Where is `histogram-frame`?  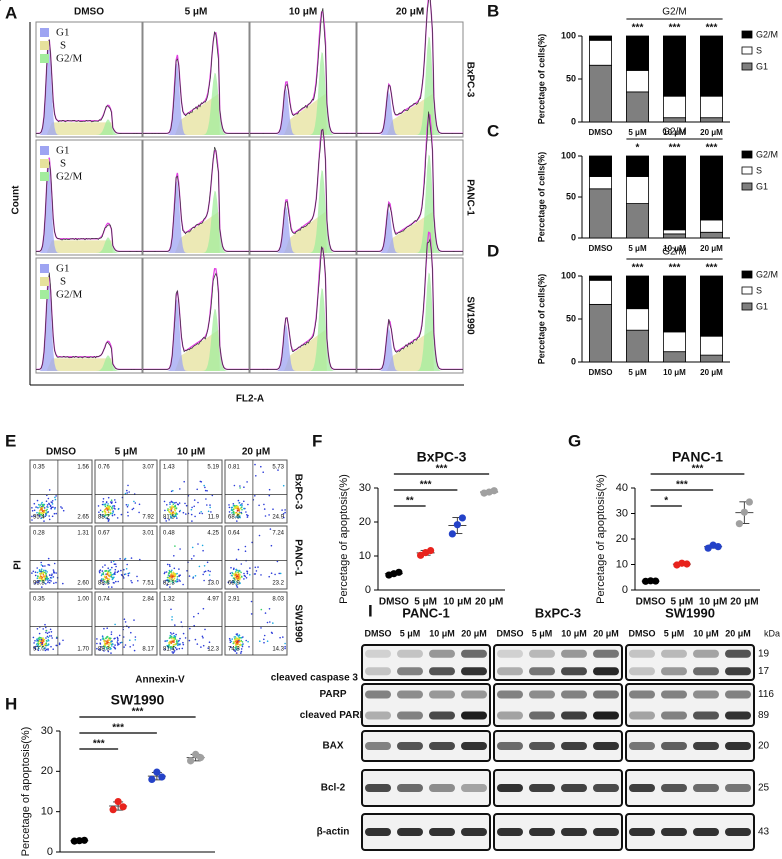
histogram-frame is located at coordinates (89, 315).